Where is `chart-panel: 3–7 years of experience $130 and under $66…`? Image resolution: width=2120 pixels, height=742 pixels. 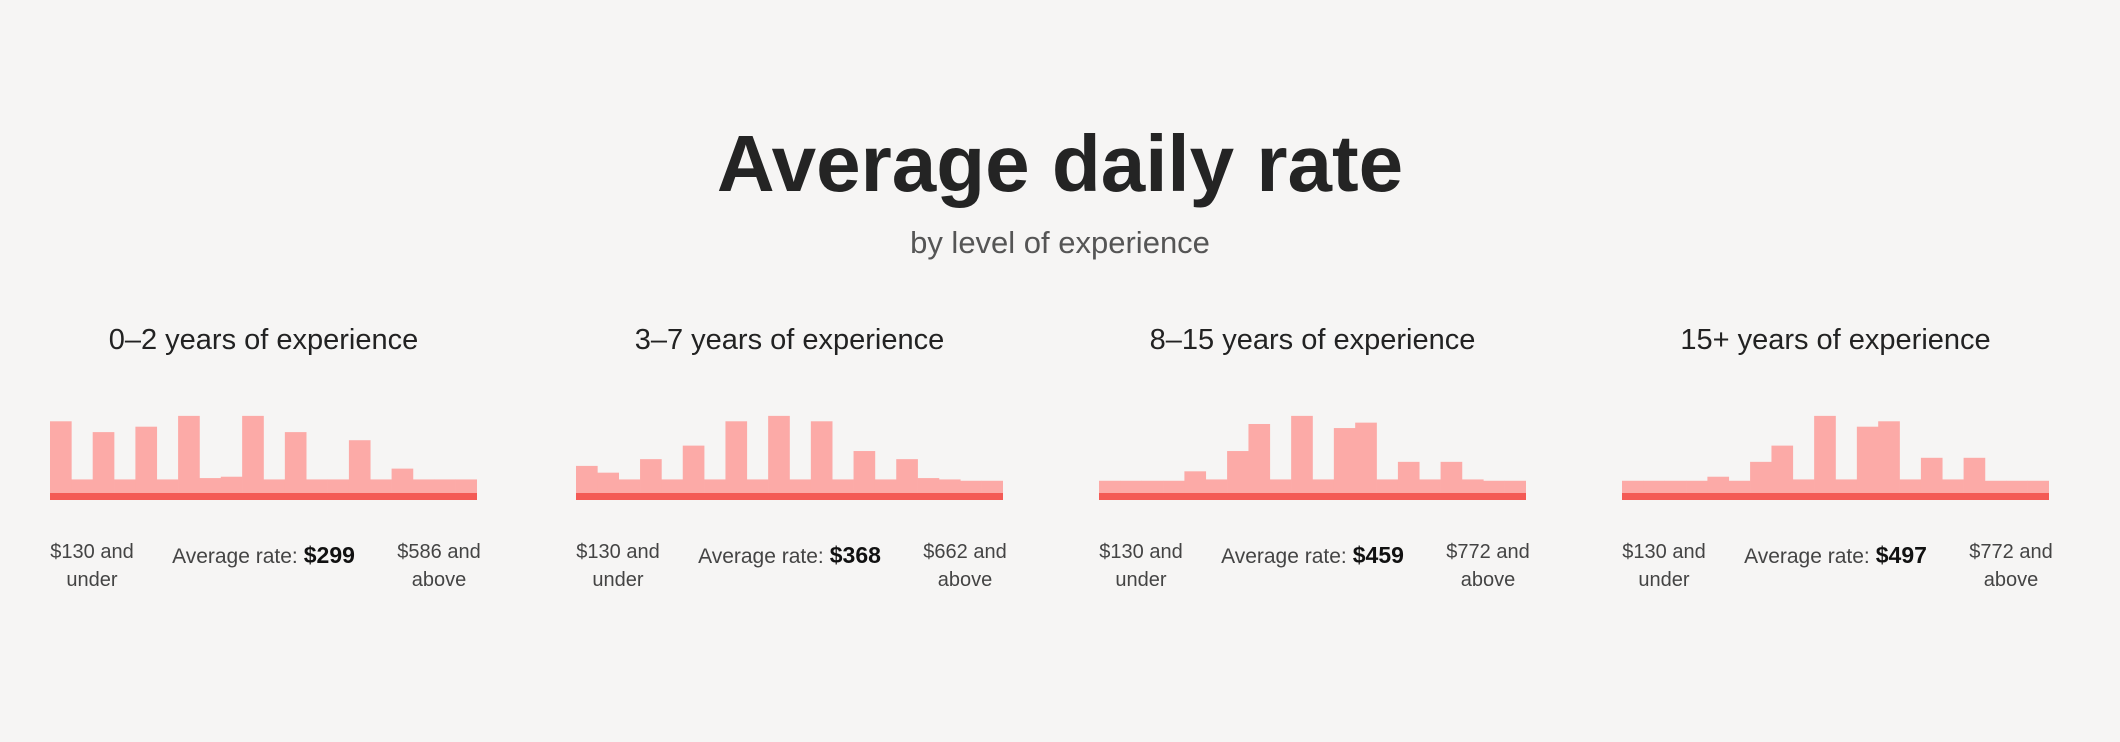
chart-panel: 3–7 years of experience $130 and under $66… is located at coordinates (791, 470).